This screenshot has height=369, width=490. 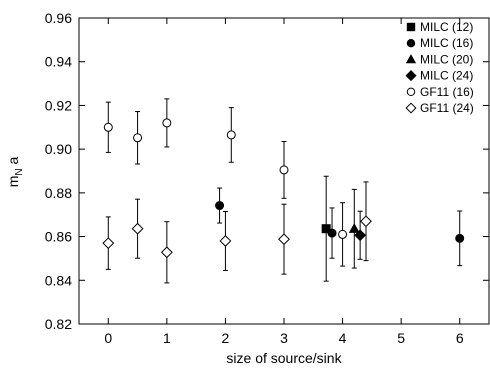 What do you see at coordinates (401, 338) in the screenshot?
I see `x-tick-label: 5` at bounding box center [401, 338].